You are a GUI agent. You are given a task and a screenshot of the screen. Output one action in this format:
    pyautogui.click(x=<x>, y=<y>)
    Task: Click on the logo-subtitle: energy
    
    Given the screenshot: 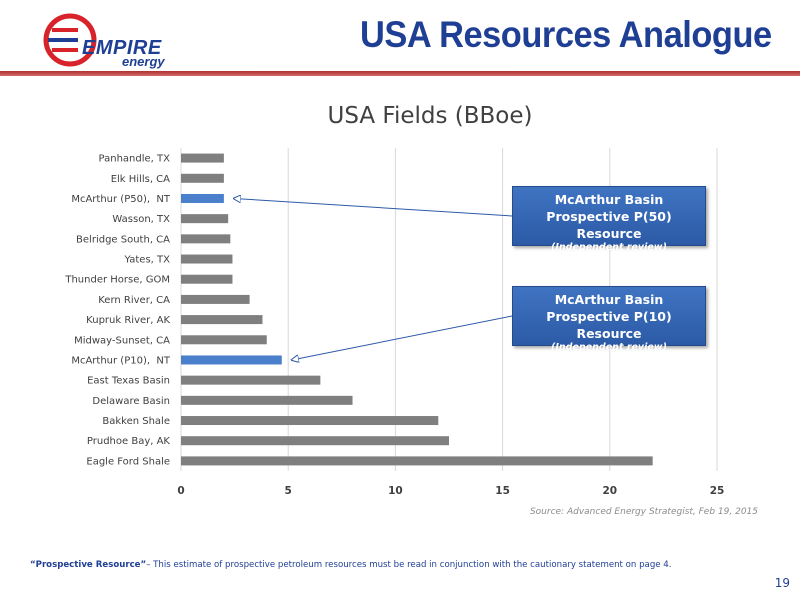 What is the action you would take?
    pyautogui.click(x=143, y=61)
    